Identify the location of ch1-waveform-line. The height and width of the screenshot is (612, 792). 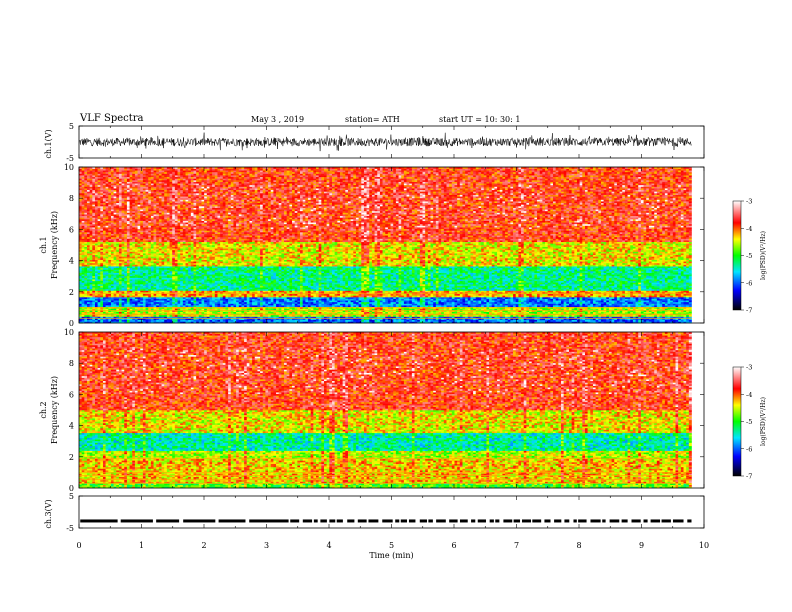
(385, 142).